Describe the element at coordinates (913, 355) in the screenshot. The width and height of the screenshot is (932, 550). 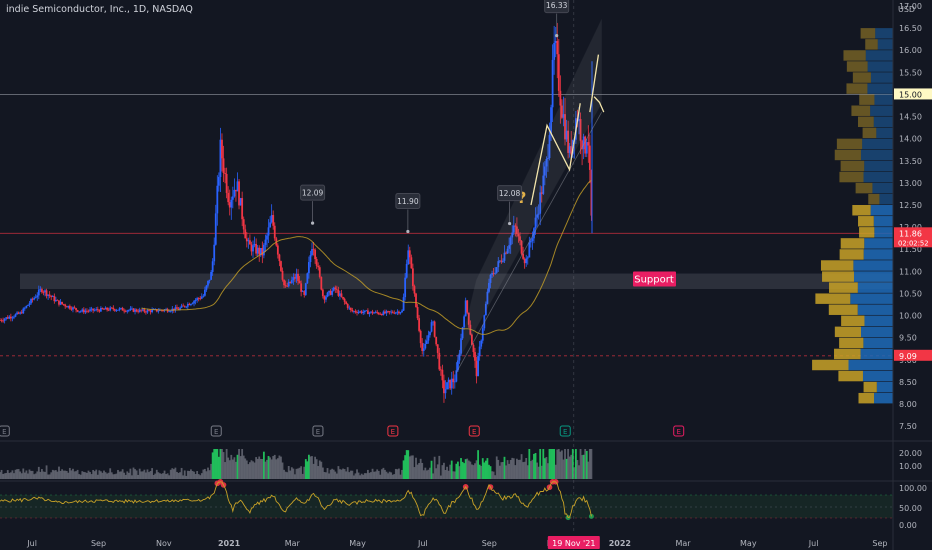
I see `price-badge` at that location.